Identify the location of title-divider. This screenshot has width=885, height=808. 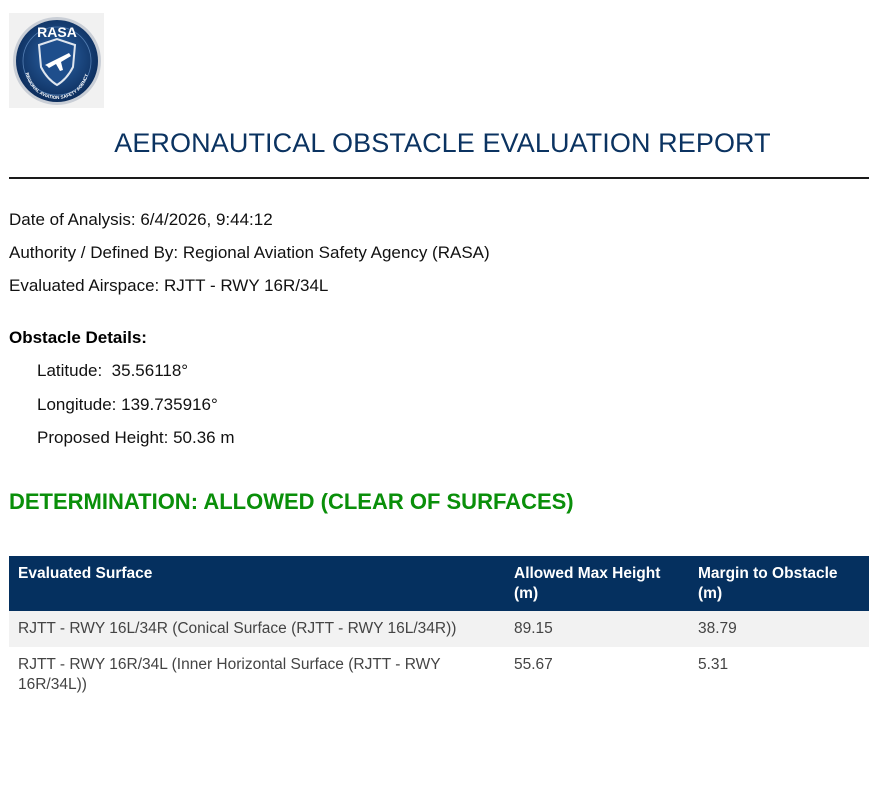
(439, 178).